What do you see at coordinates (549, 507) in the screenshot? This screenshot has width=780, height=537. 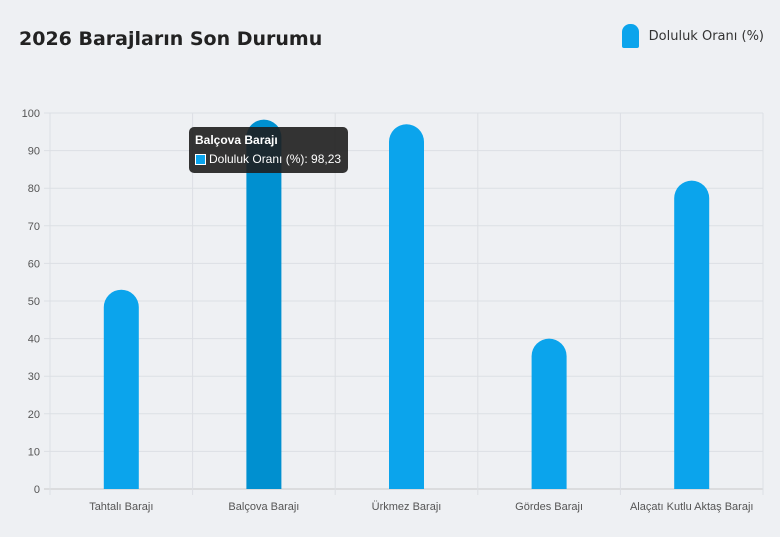 I see `x-tick-label: Gördes Barajı` at bounding box center [549, 507].